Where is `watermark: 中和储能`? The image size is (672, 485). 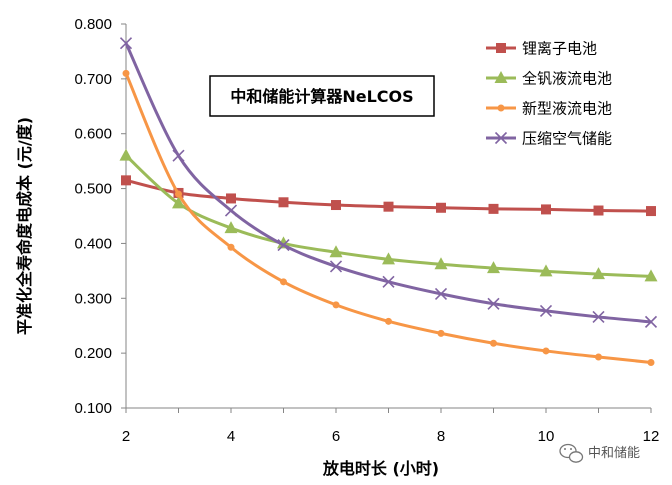
watermark: 中和储能 is located at coordinates (599, 453).